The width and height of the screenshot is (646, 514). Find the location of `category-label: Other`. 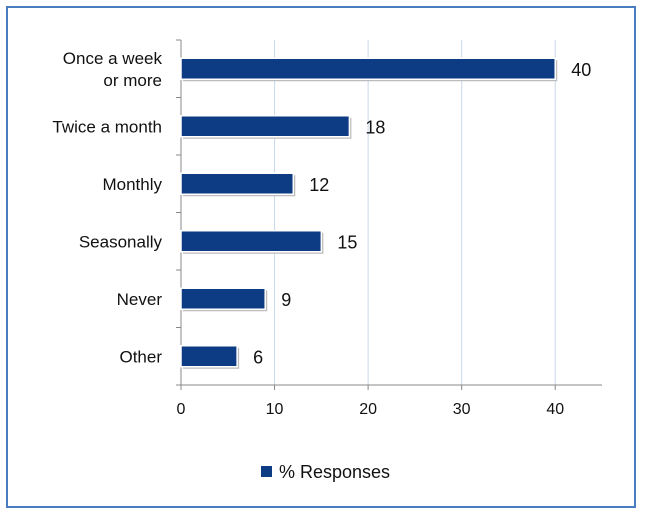

category-label: Other is located at coordinates (140, 356).